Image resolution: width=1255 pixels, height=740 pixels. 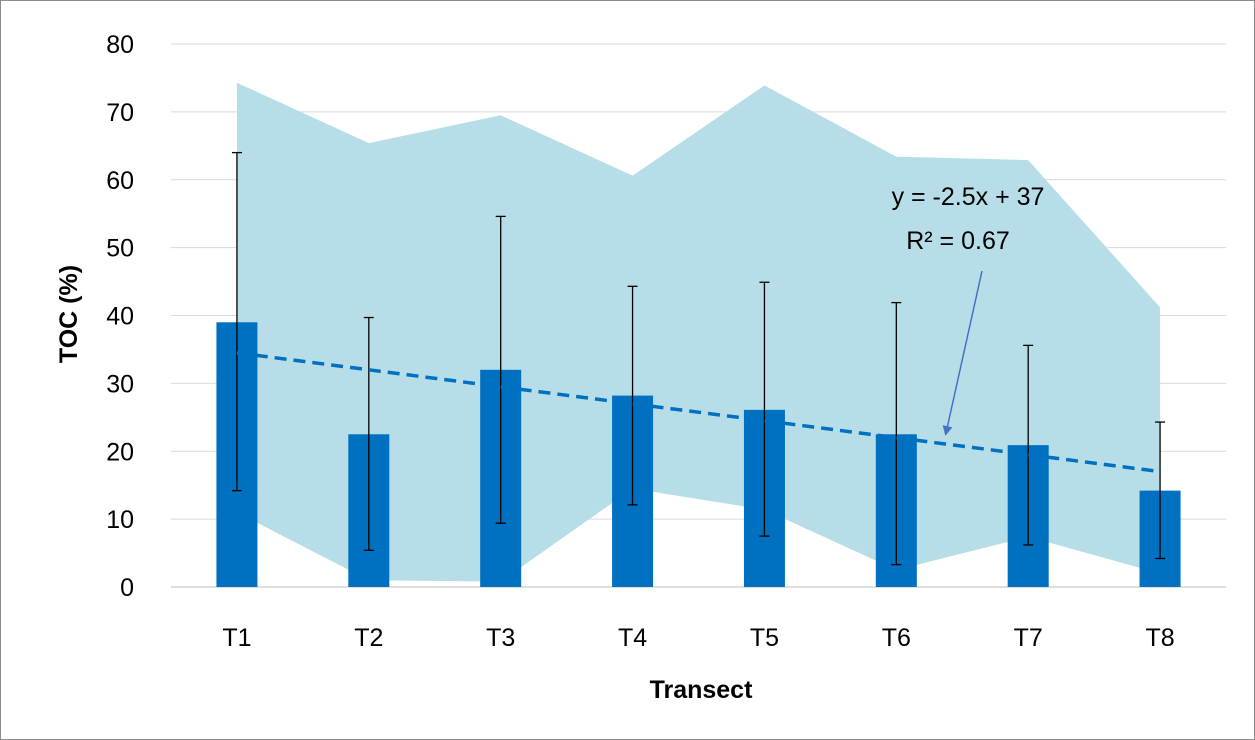 I want to click on trendline-equation: y = -2.5x + 37, so click(x=968, y=197).